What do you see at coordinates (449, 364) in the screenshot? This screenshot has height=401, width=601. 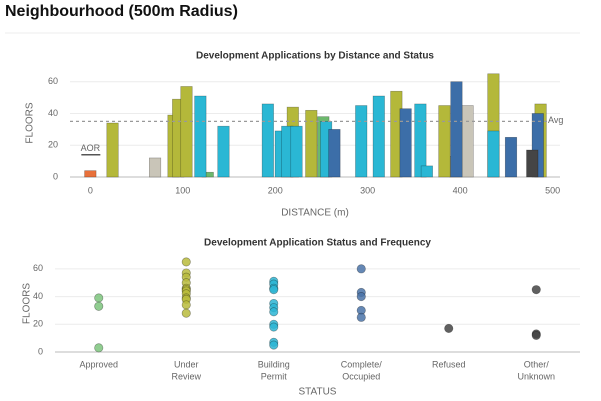 I see `x-tick-label: Refused` at bounding box center [449, 364].